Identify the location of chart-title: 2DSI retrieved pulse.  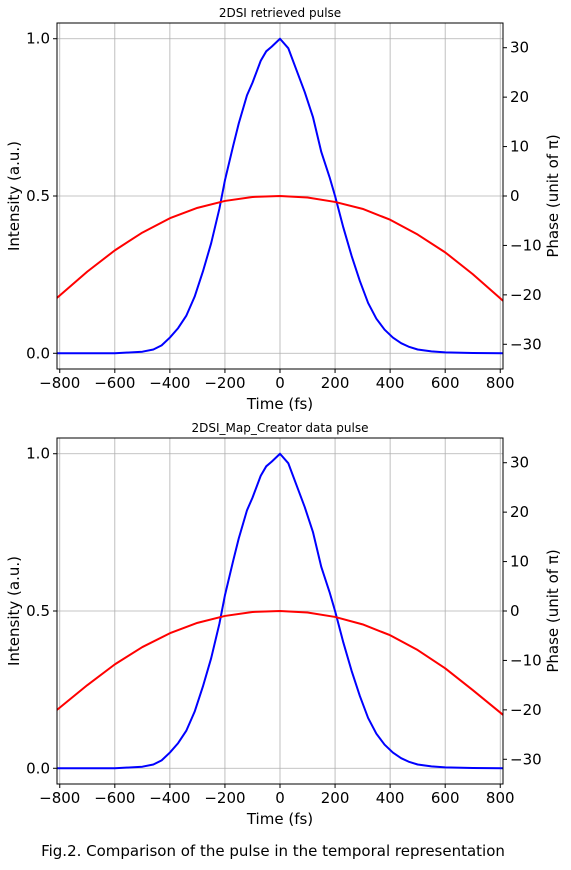
(280, 13).